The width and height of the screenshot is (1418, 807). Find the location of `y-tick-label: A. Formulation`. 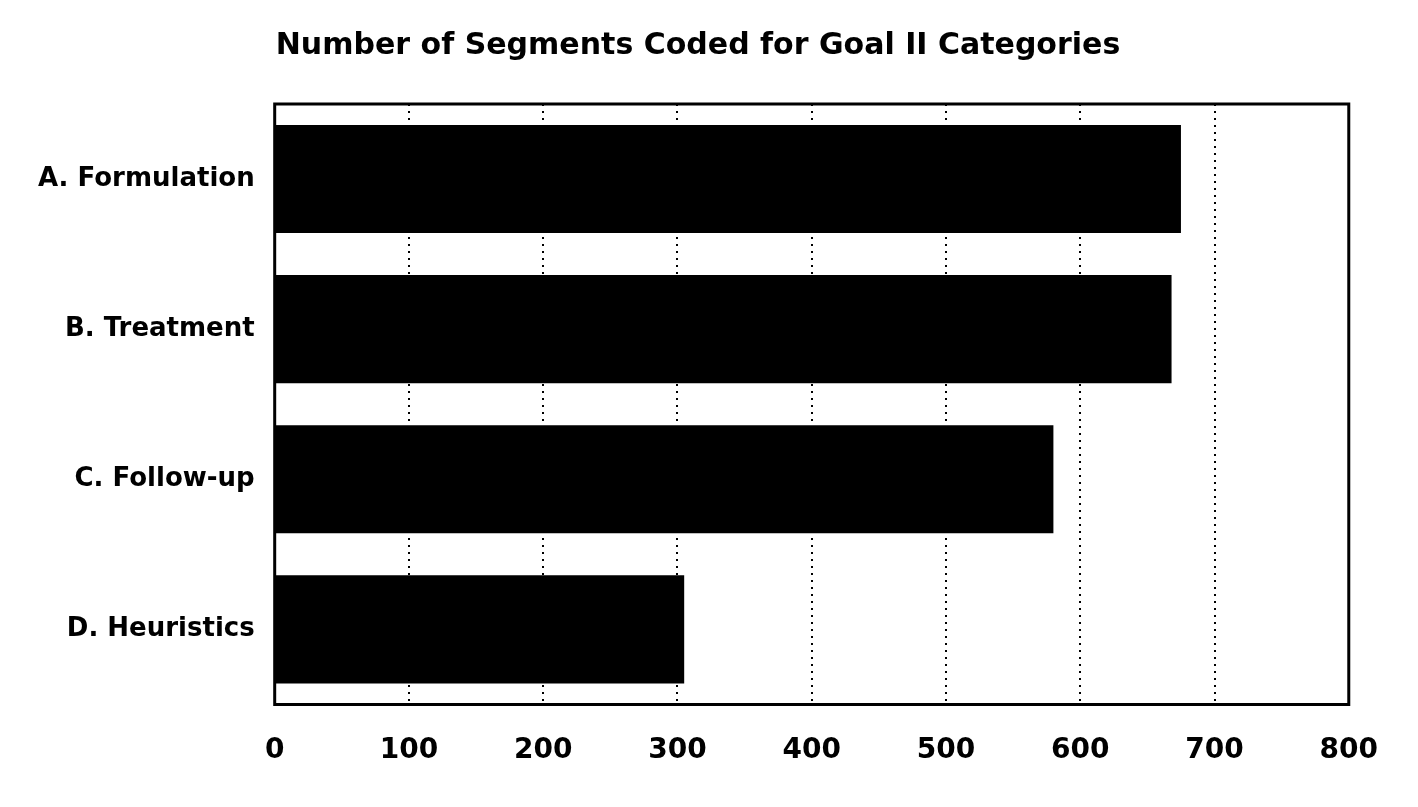

y-tick-label: A. Formulation is located at coordinates (146, 176).